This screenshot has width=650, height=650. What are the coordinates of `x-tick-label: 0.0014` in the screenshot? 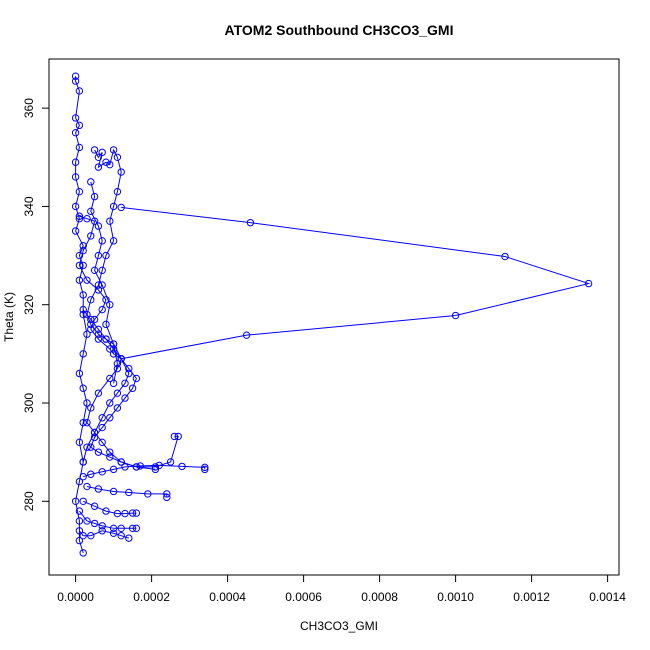 It's located at (607, 597).